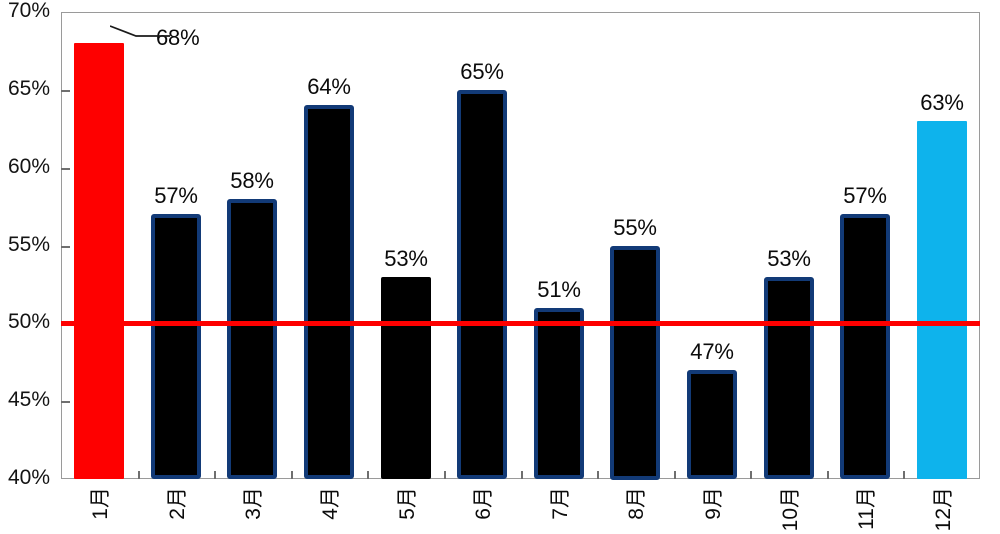  I want to click on y-tick-text: 50%, so click(28, 322).